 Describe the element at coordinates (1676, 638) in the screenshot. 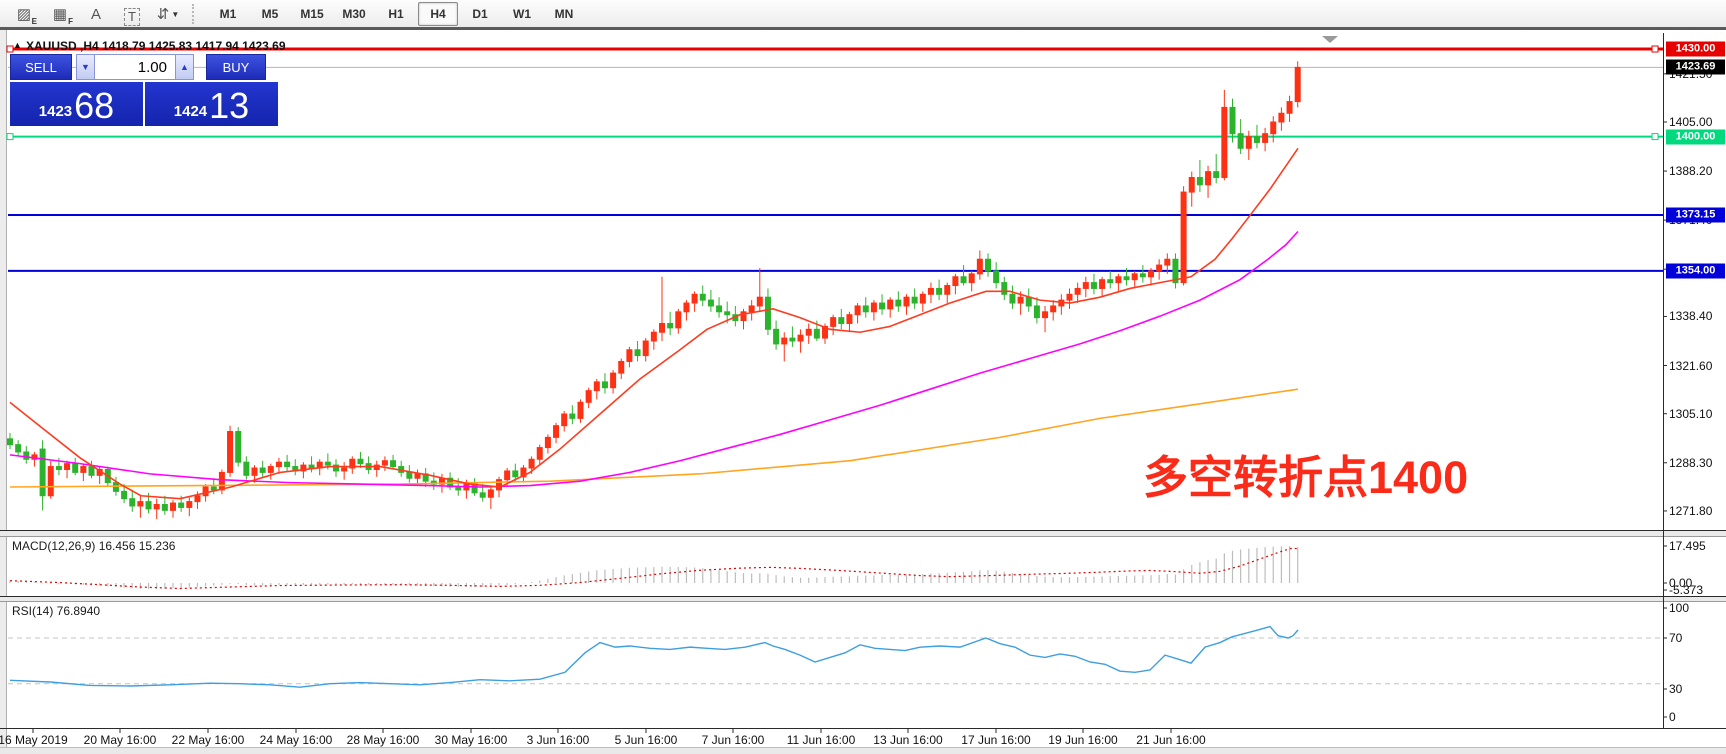

I see `indicator-tick: 70` at that location.